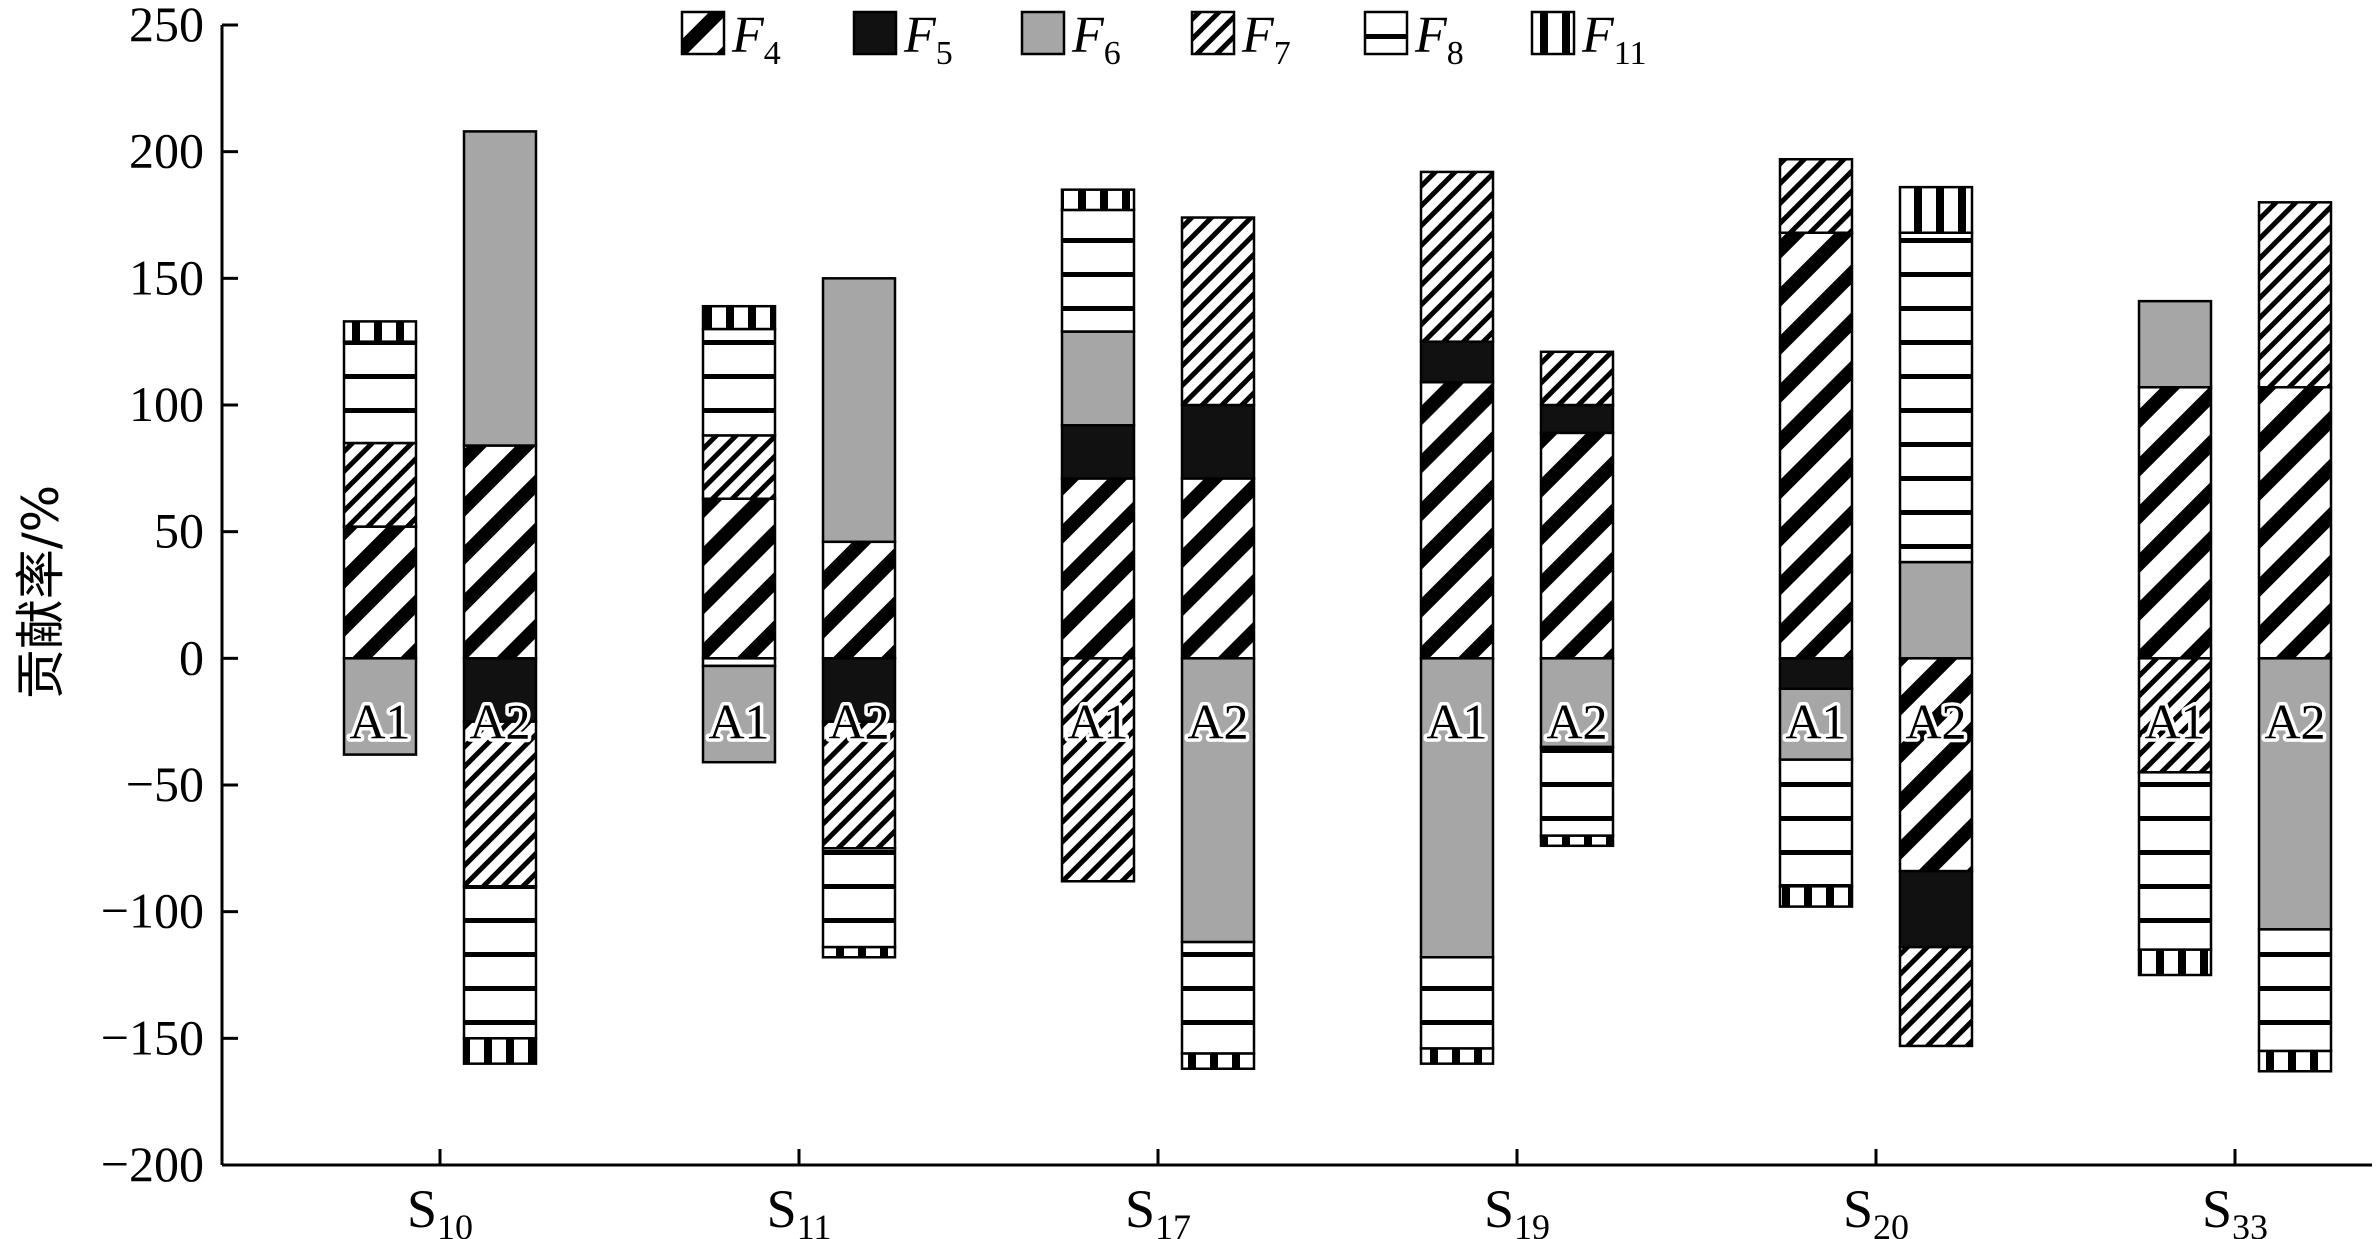 This screenshot has height=1239, width=2377. What do you see at coordinates (166, 26) in the screenshot?
I see `y-tick-label: 250` at bounding box center [166, 26].